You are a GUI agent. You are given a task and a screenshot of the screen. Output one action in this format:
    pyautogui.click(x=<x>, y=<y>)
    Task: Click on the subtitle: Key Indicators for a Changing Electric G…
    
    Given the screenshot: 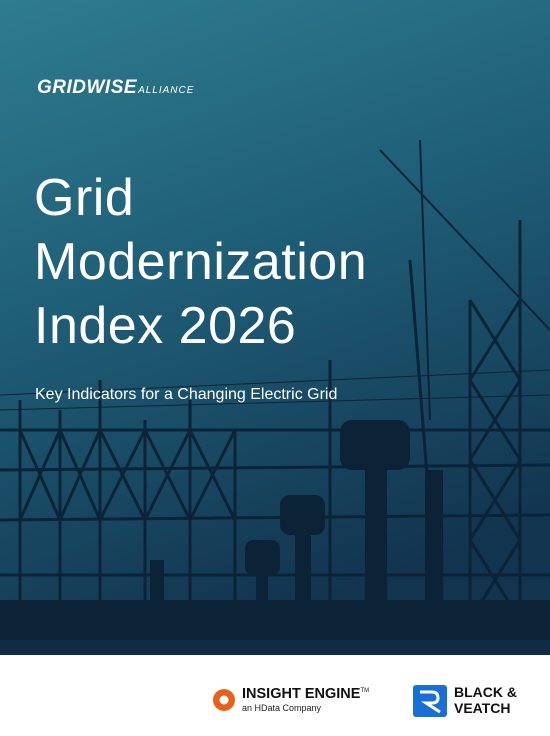 What is the action you would take?
    pyautogui.click(x=186, y=394)
    